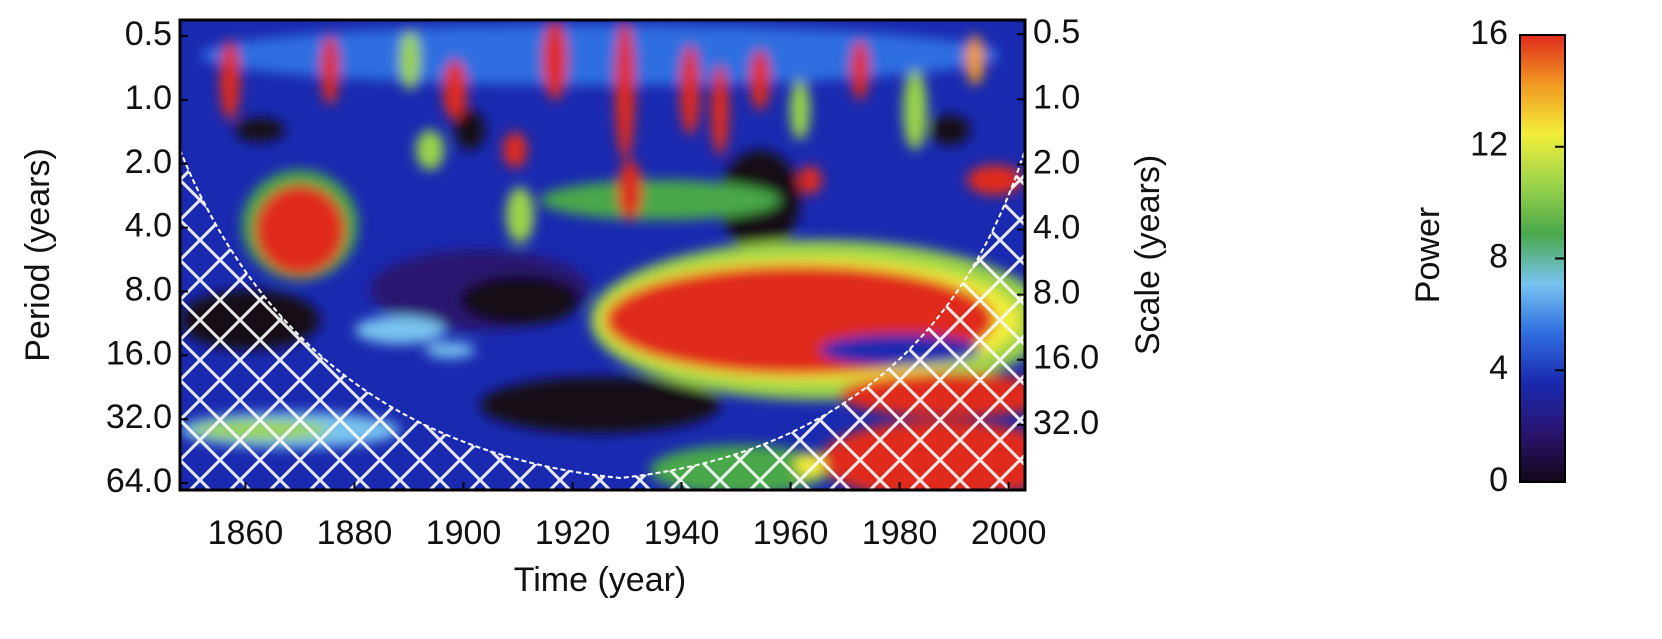  Describe the element at coordinates (573, 533) in the screenshot. I see `x-tick-label: 1920` at that location.